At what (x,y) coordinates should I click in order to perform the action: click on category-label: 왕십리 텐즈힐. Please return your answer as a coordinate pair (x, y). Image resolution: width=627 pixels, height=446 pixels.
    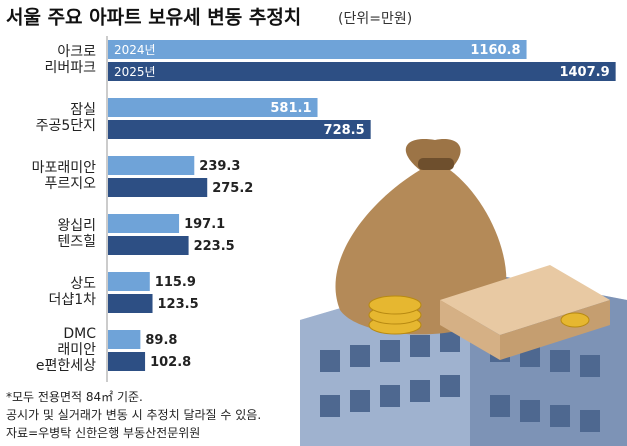
    Looking at the image, I should click on (76, 234).